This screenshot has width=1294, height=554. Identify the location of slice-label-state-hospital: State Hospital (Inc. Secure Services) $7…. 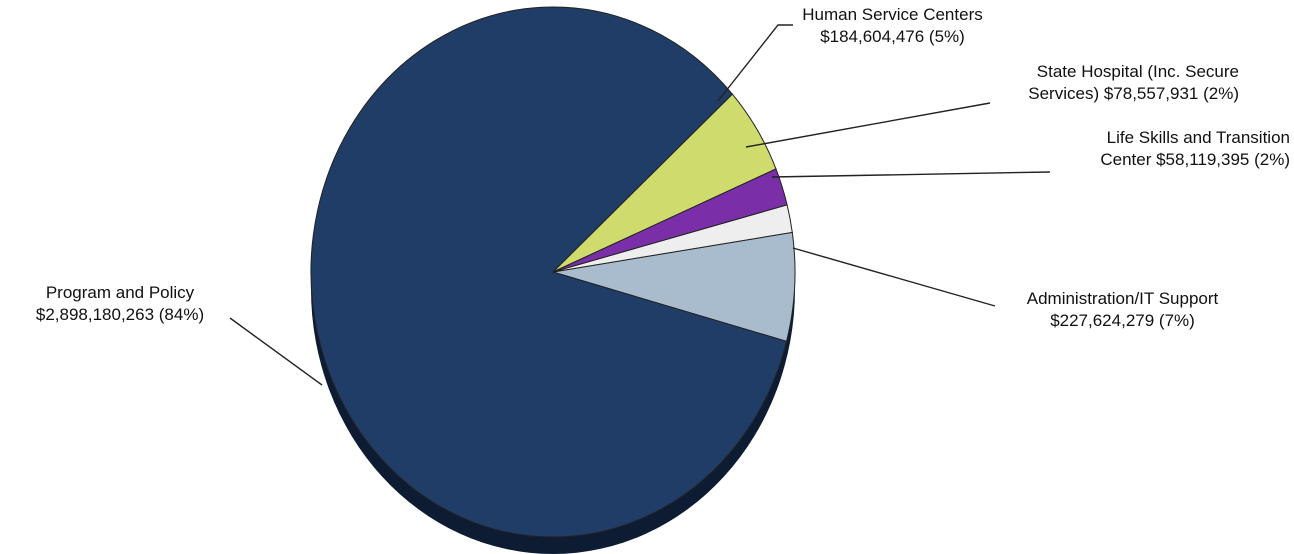
(1092, 83).